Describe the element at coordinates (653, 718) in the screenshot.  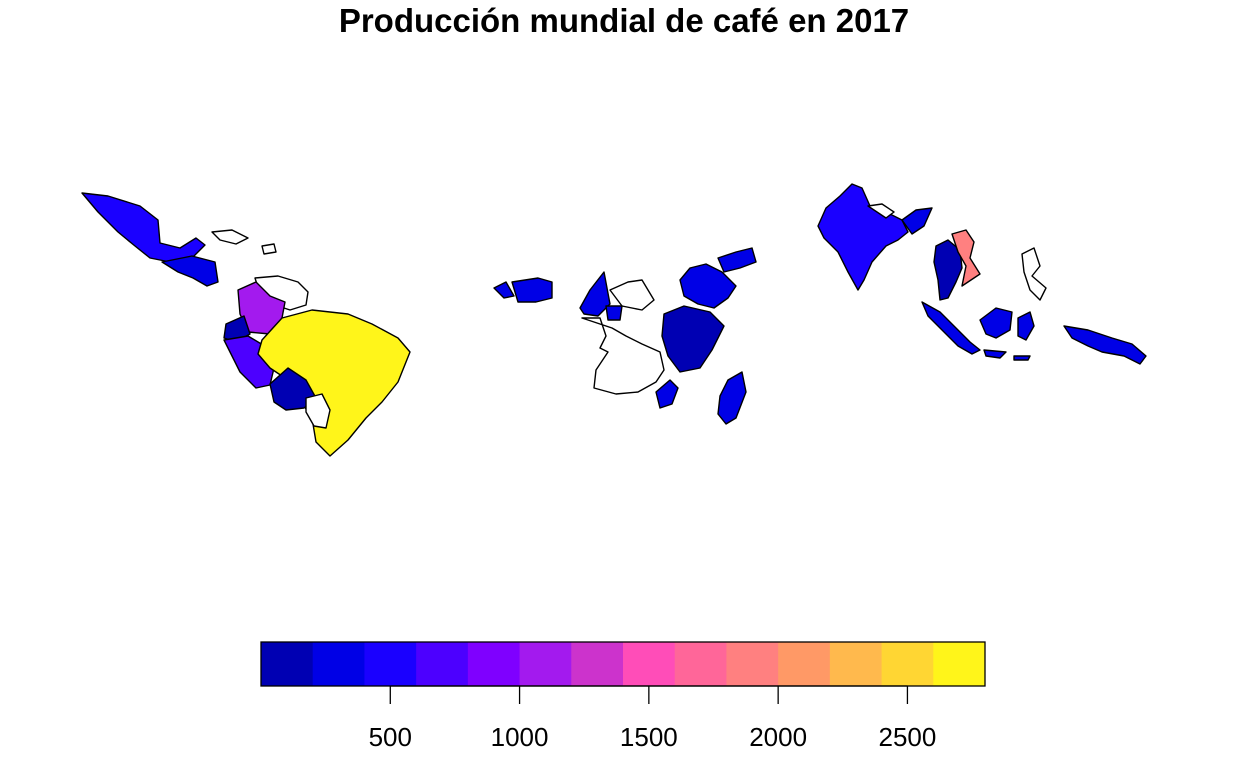
I see `legend-axis: 500 1000 1500 2000 2500` at that location.